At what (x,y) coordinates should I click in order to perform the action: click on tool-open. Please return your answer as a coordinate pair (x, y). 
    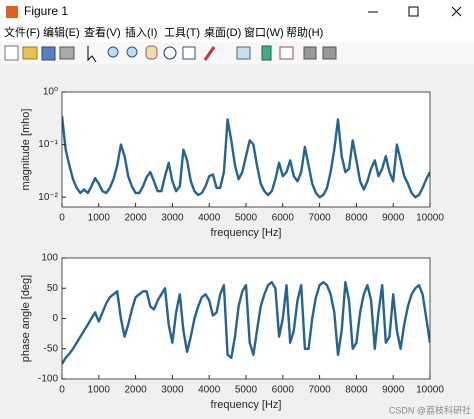
    Looking at the image, I should click on (30, 53).